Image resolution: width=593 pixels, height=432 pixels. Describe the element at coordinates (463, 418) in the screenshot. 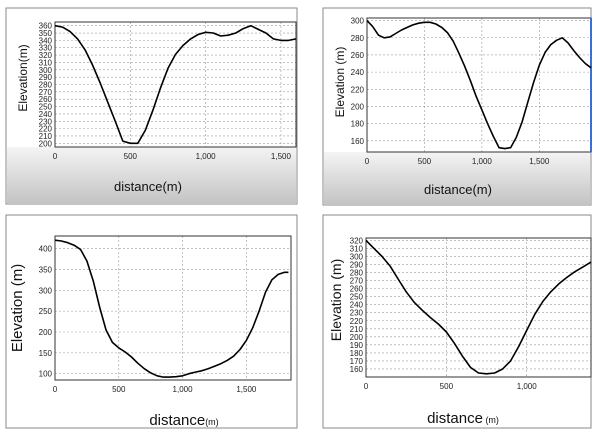

I see `x-axis-label: distance (m)` at that location.